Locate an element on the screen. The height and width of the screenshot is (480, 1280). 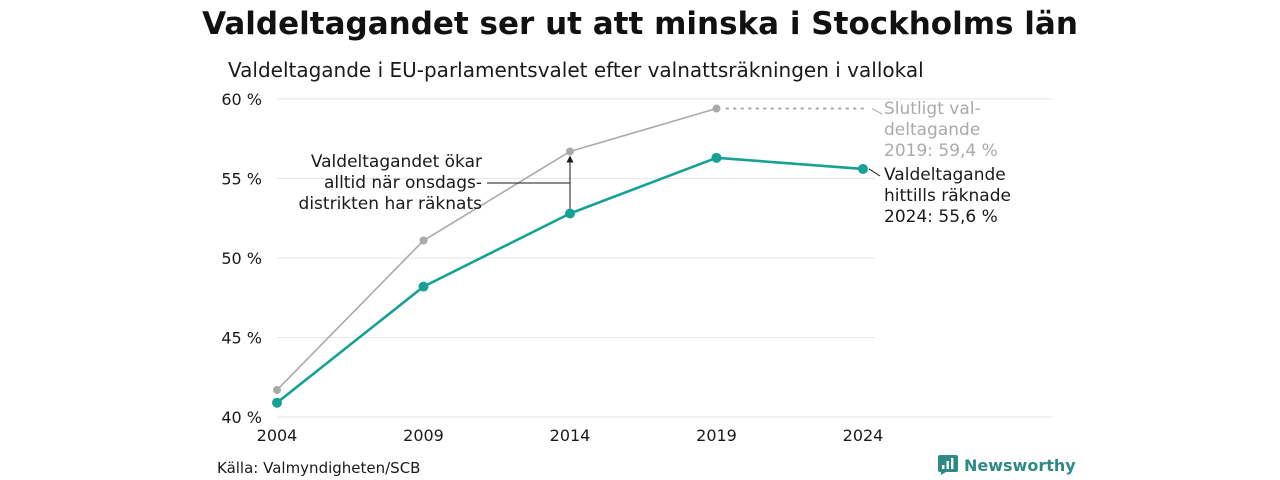
final-series-label: deltagande is located at coordinates (932, 130).